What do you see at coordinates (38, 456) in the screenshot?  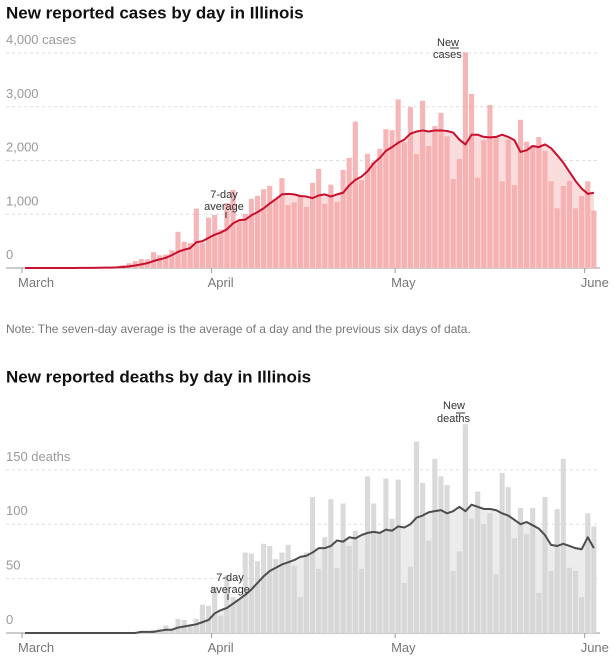 I see `y-tick-label: 150 deaths` at bounding box center [38, 456].